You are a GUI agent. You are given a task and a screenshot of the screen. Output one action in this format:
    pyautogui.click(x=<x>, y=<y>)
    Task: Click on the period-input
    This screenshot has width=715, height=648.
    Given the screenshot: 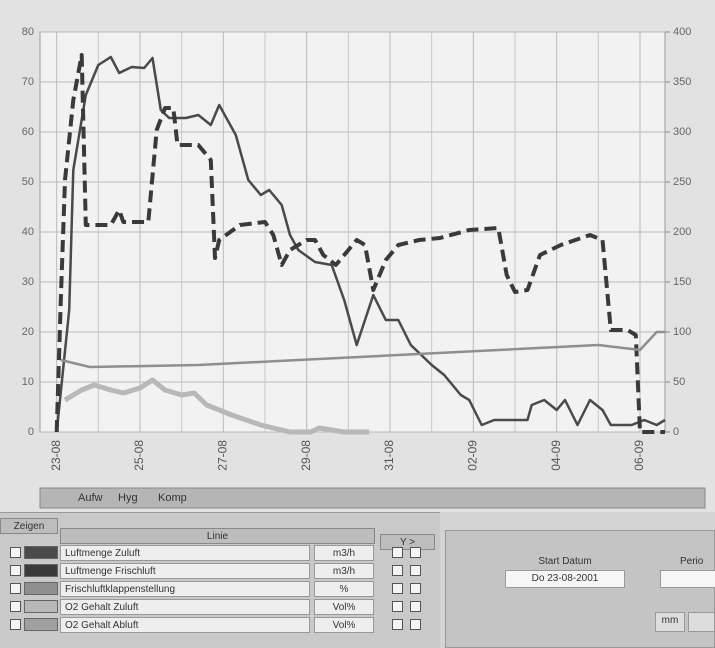 What is the action you would take?
    pyautogui.click(x=687, y=579)
    